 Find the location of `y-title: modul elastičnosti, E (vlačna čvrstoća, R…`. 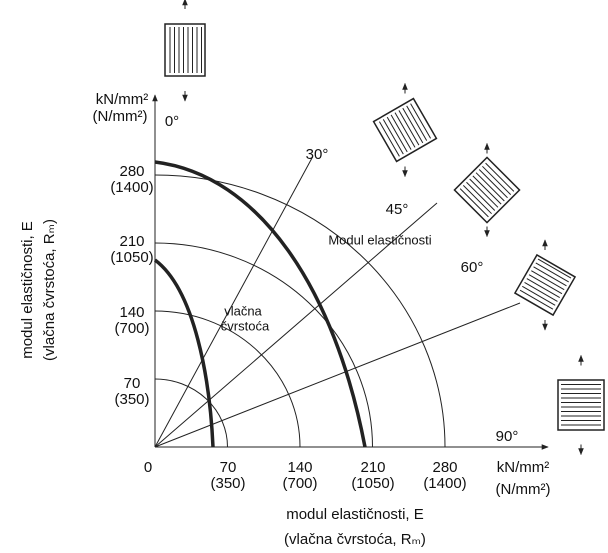

y-title: modul elastičnosti, E (vlačna čvrstoća, R… is located at coordinates (38, 290).